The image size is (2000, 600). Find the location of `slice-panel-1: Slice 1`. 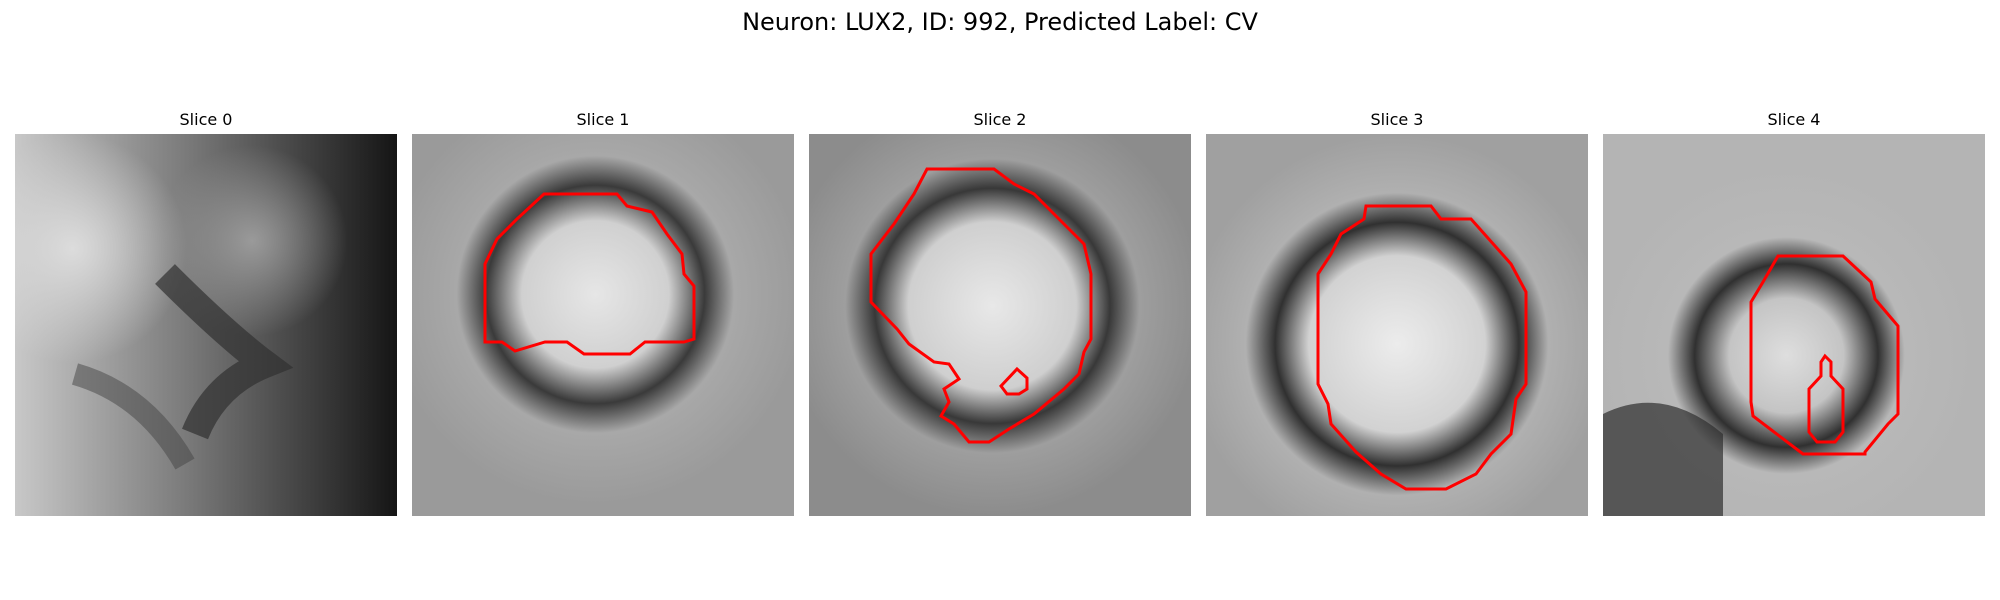

slice-panel-1: Slice 1 is located at coordinates (603, 313).